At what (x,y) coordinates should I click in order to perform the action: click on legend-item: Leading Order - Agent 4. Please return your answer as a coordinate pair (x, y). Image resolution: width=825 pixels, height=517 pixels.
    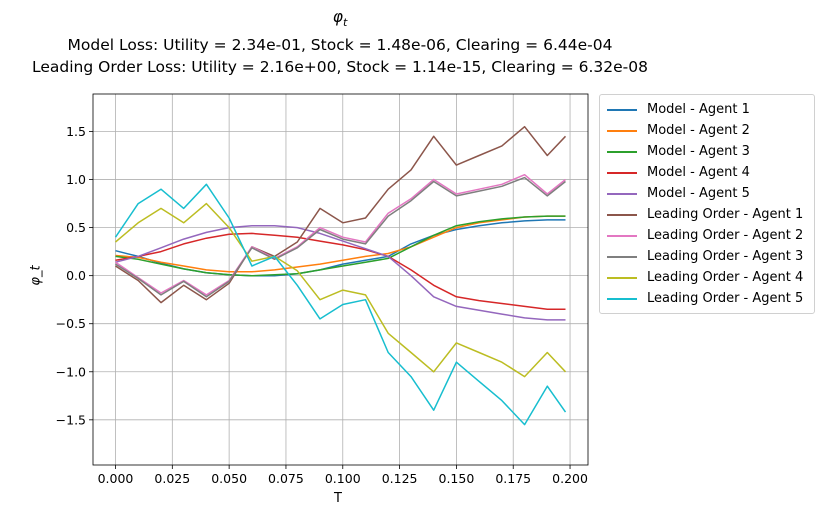
    Looking at the image, I should click on (707, 277).